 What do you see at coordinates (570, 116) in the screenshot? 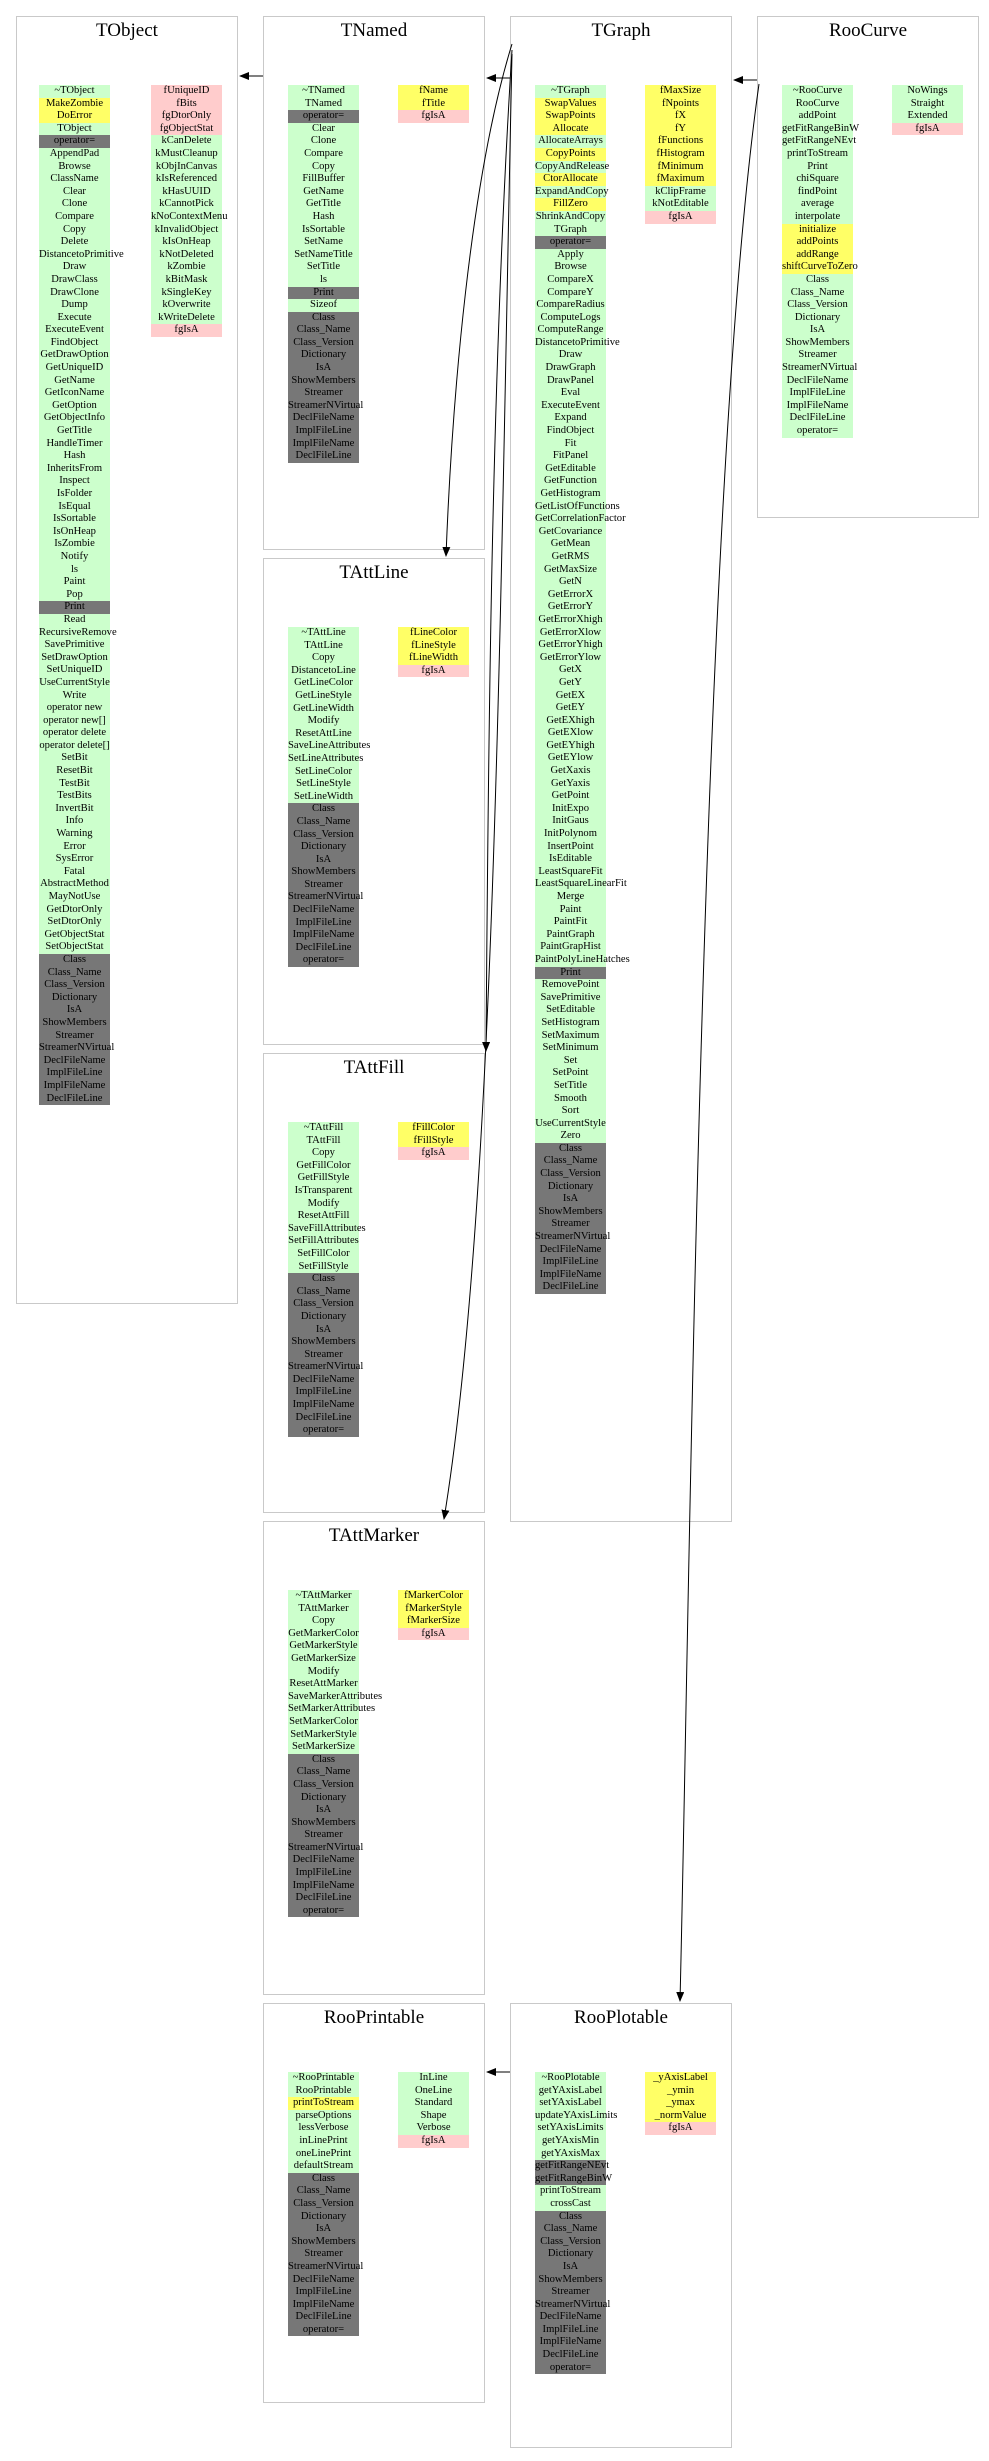
I see `method-swappoints: SwapPoints` at bounding box center [570, 116].